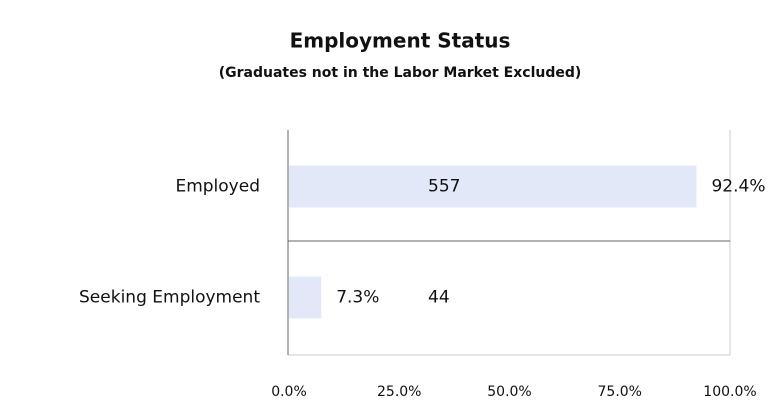 The height and width of the screenshot is (404, 780). I want to click on x-tick-label: 0.0%, so click(289, 392).